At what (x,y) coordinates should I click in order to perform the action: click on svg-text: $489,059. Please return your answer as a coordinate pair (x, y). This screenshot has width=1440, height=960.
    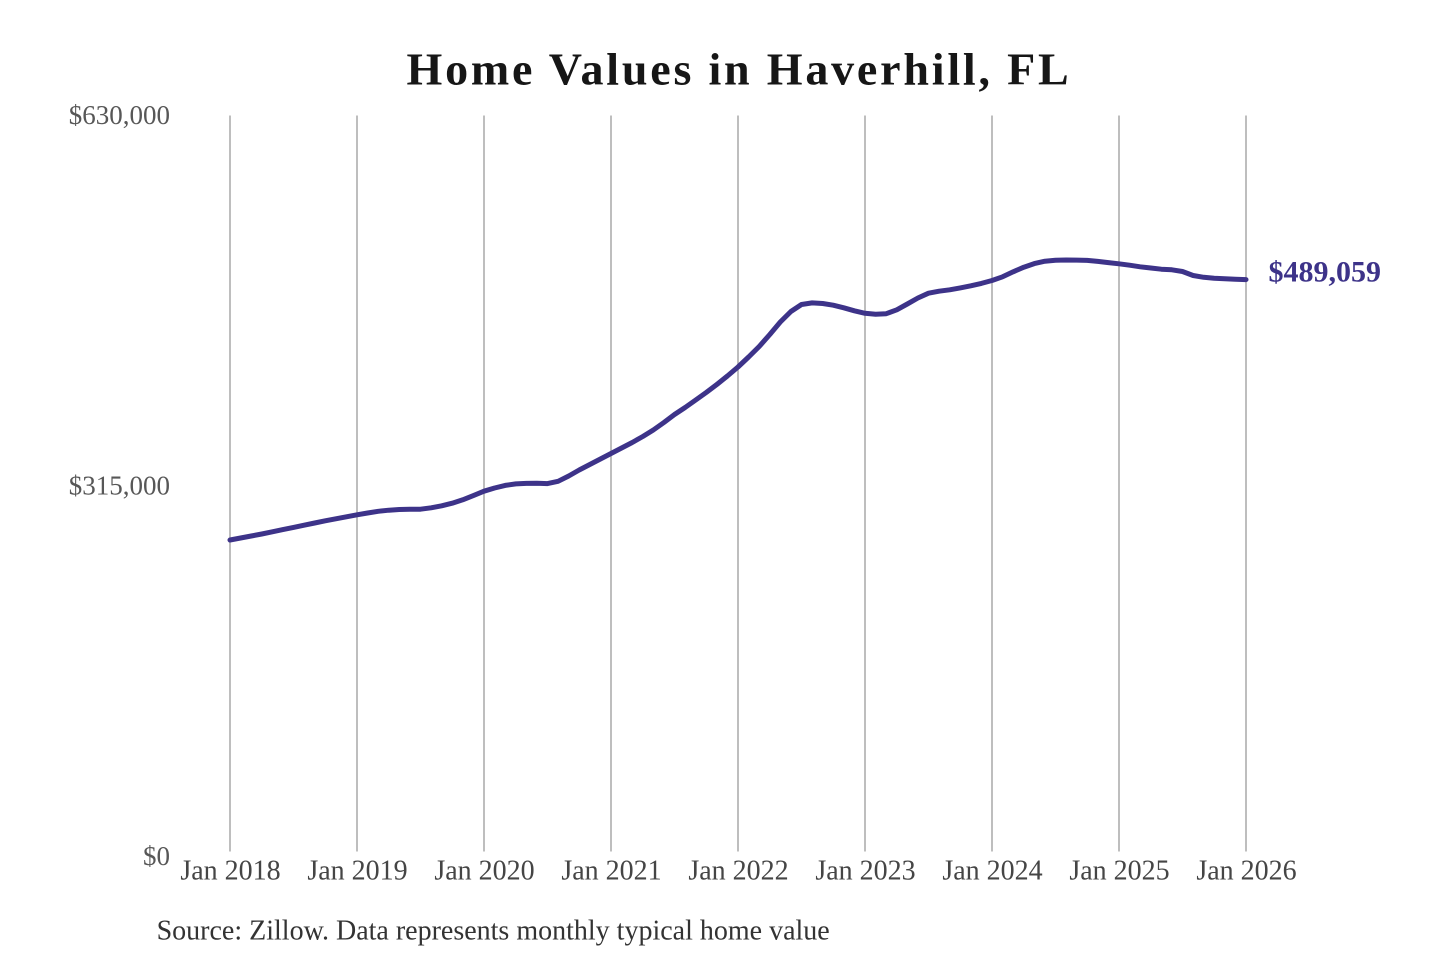
    Looking at the image, I should click on (1325, 271).